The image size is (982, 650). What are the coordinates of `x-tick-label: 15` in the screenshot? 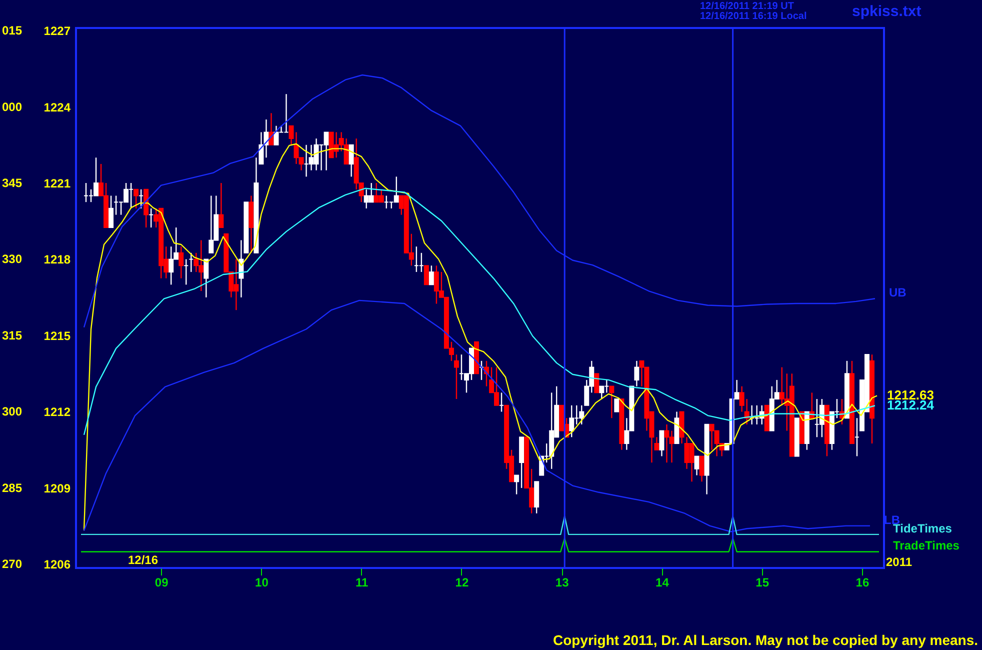 It's located at (763, 583).